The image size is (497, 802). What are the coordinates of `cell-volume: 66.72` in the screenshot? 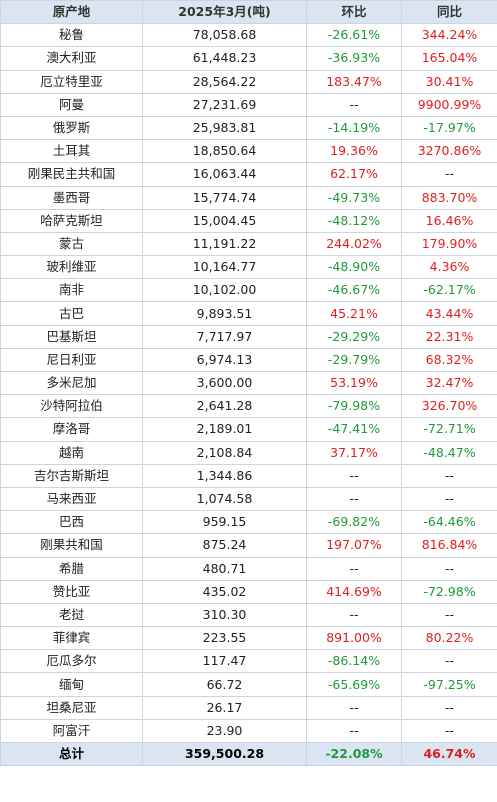 It's located at (224, 684).